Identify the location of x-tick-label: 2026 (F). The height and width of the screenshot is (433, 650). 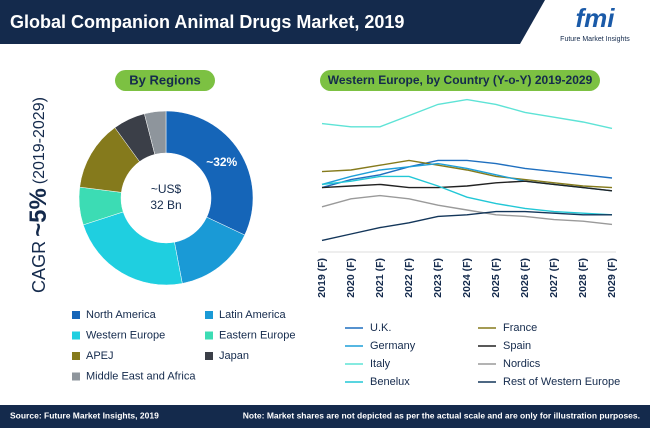
(525, 278).